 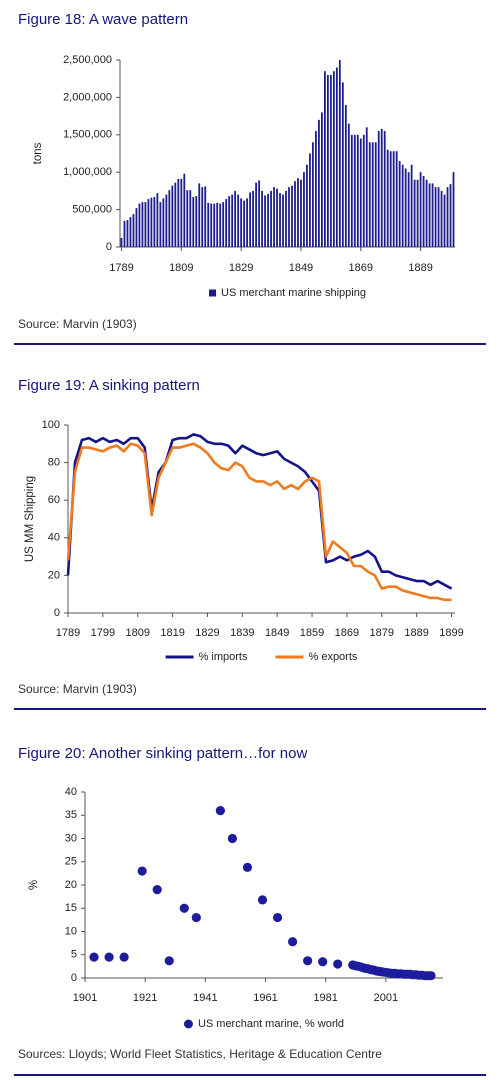 What do you see at coordinates (71, 862) in the screenshot?
I see `y-tick-label: 25` at bounding box center [71, 862].